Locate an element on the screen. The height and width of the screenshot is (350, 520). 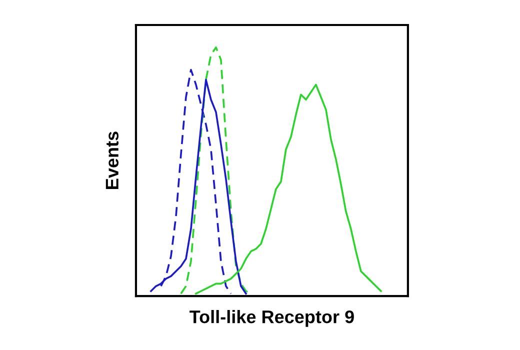
x-axis-title: Toll-like Receptor 9 is located at coordinates (272, 318).